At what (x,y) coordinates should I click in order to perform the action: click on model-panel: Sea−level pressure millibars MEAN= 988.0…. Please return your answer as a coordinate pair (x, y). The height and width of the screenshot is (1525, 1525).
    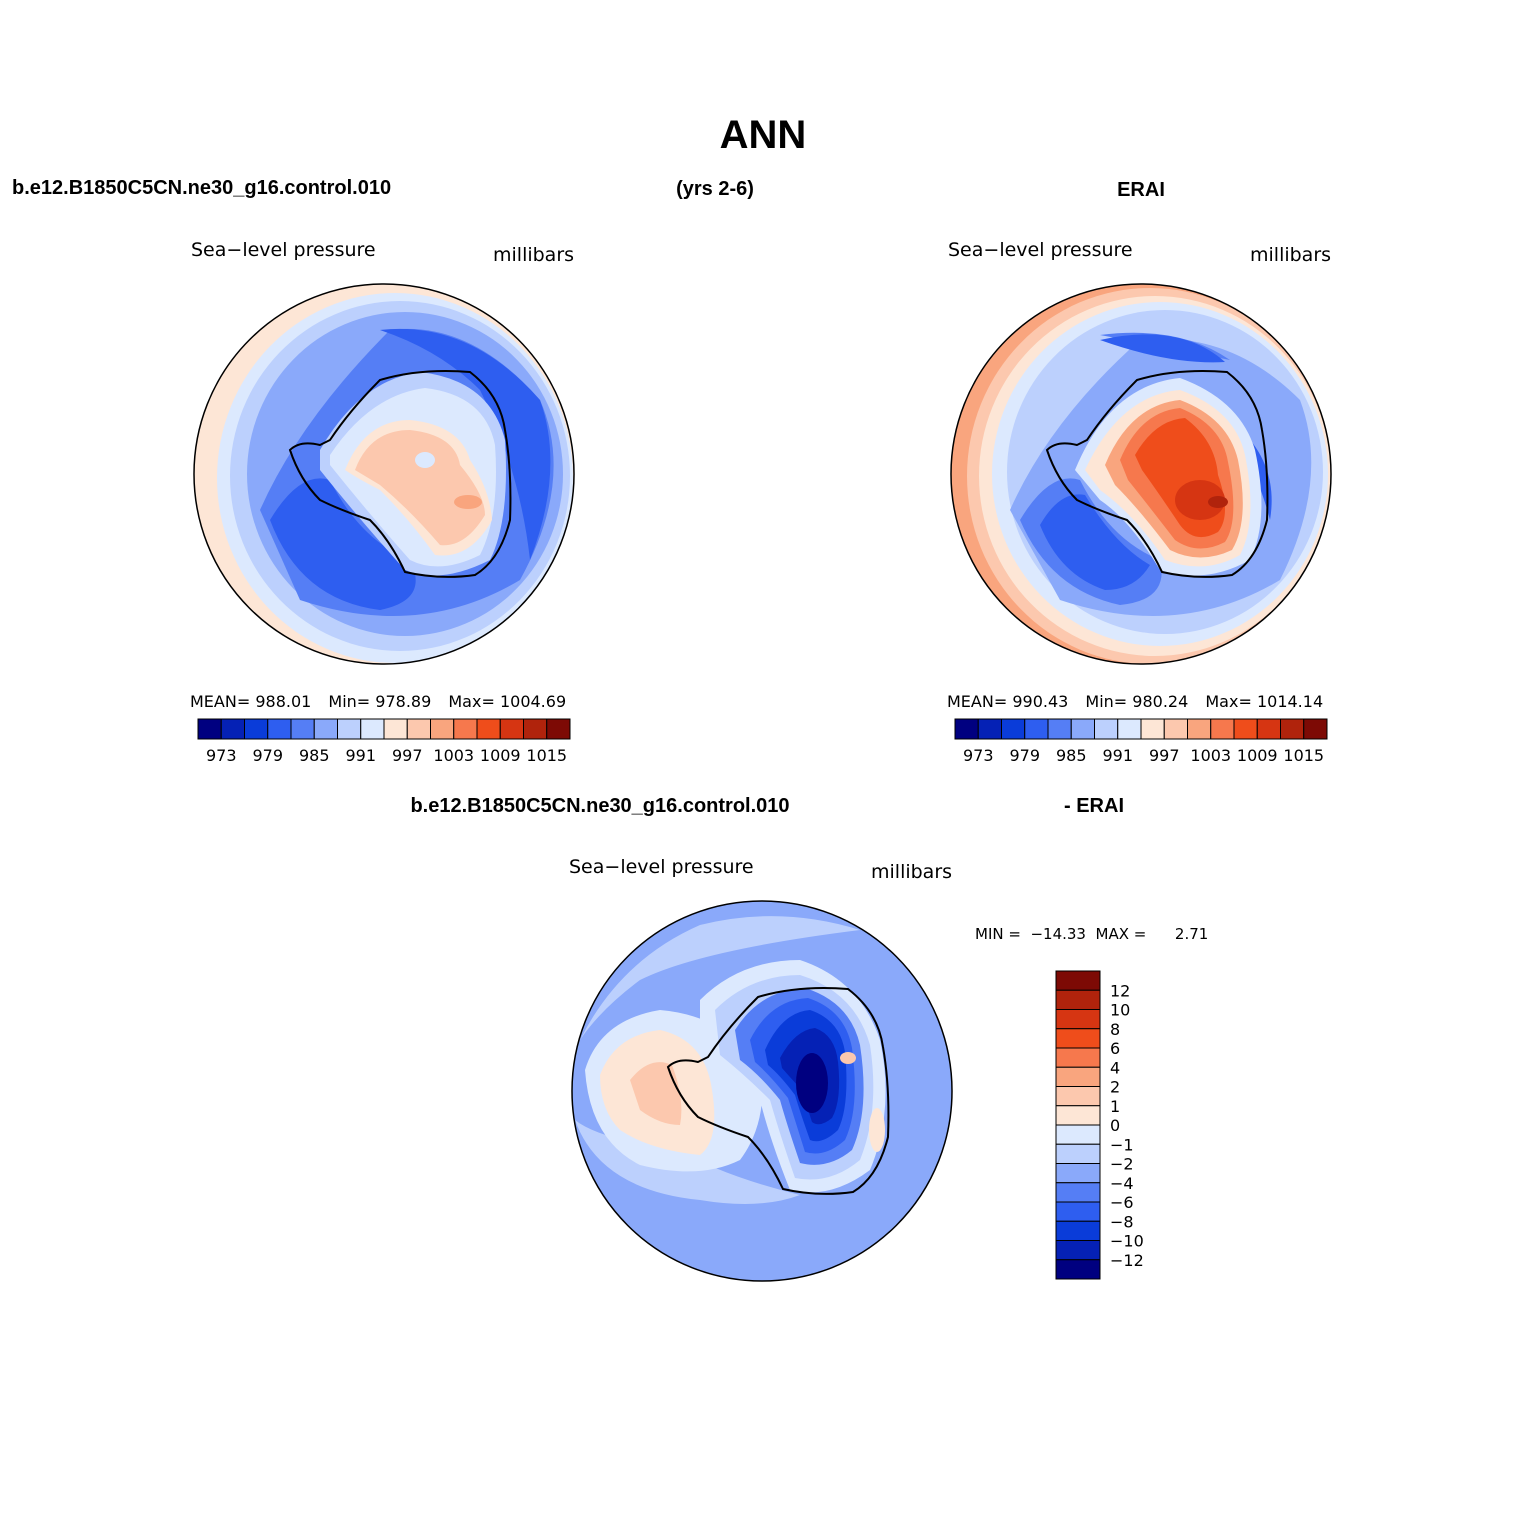
    Looking at the image, I should click on (382, 502).